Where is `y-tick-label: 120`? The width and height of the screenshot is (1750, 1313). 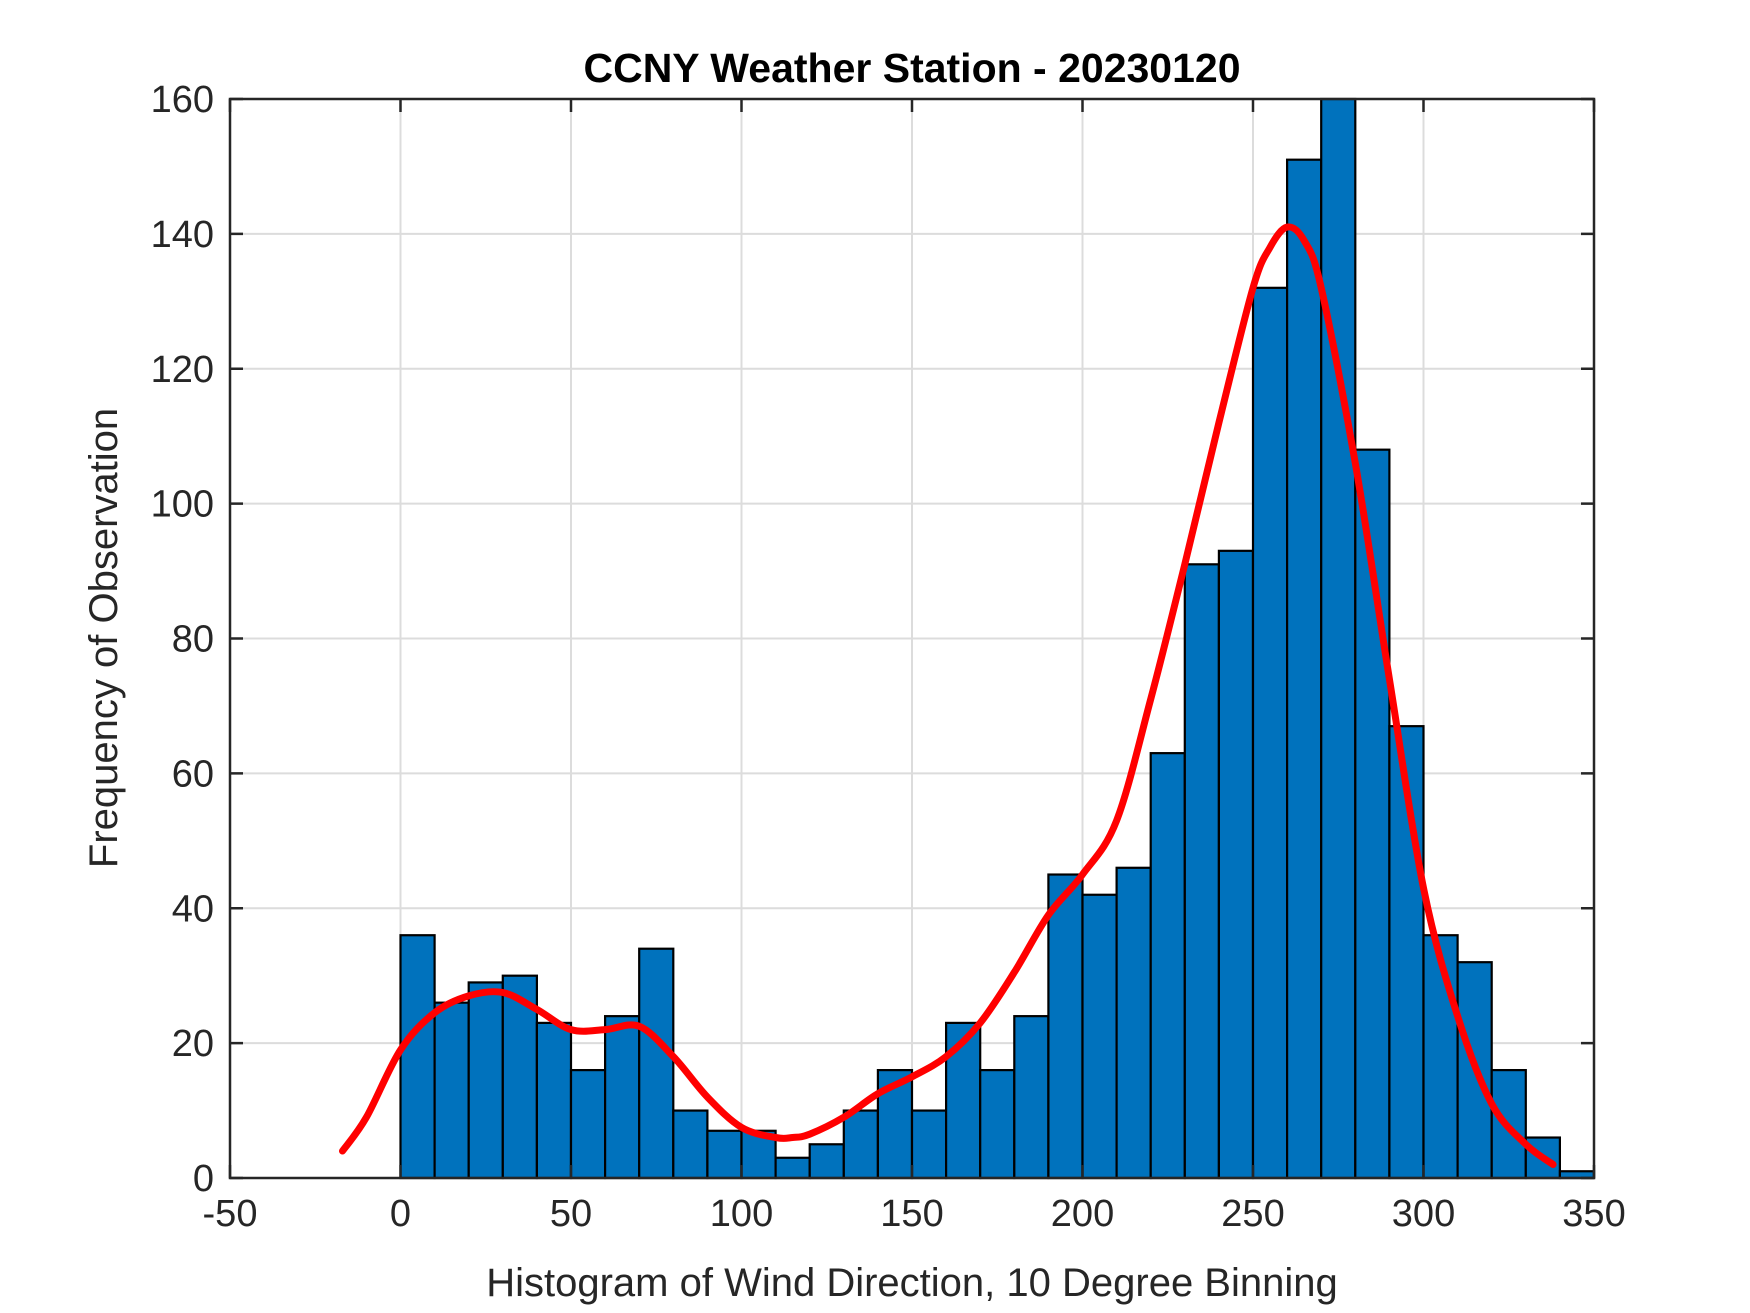 y-tick-label: 120 is located at coordinates (182, 370).